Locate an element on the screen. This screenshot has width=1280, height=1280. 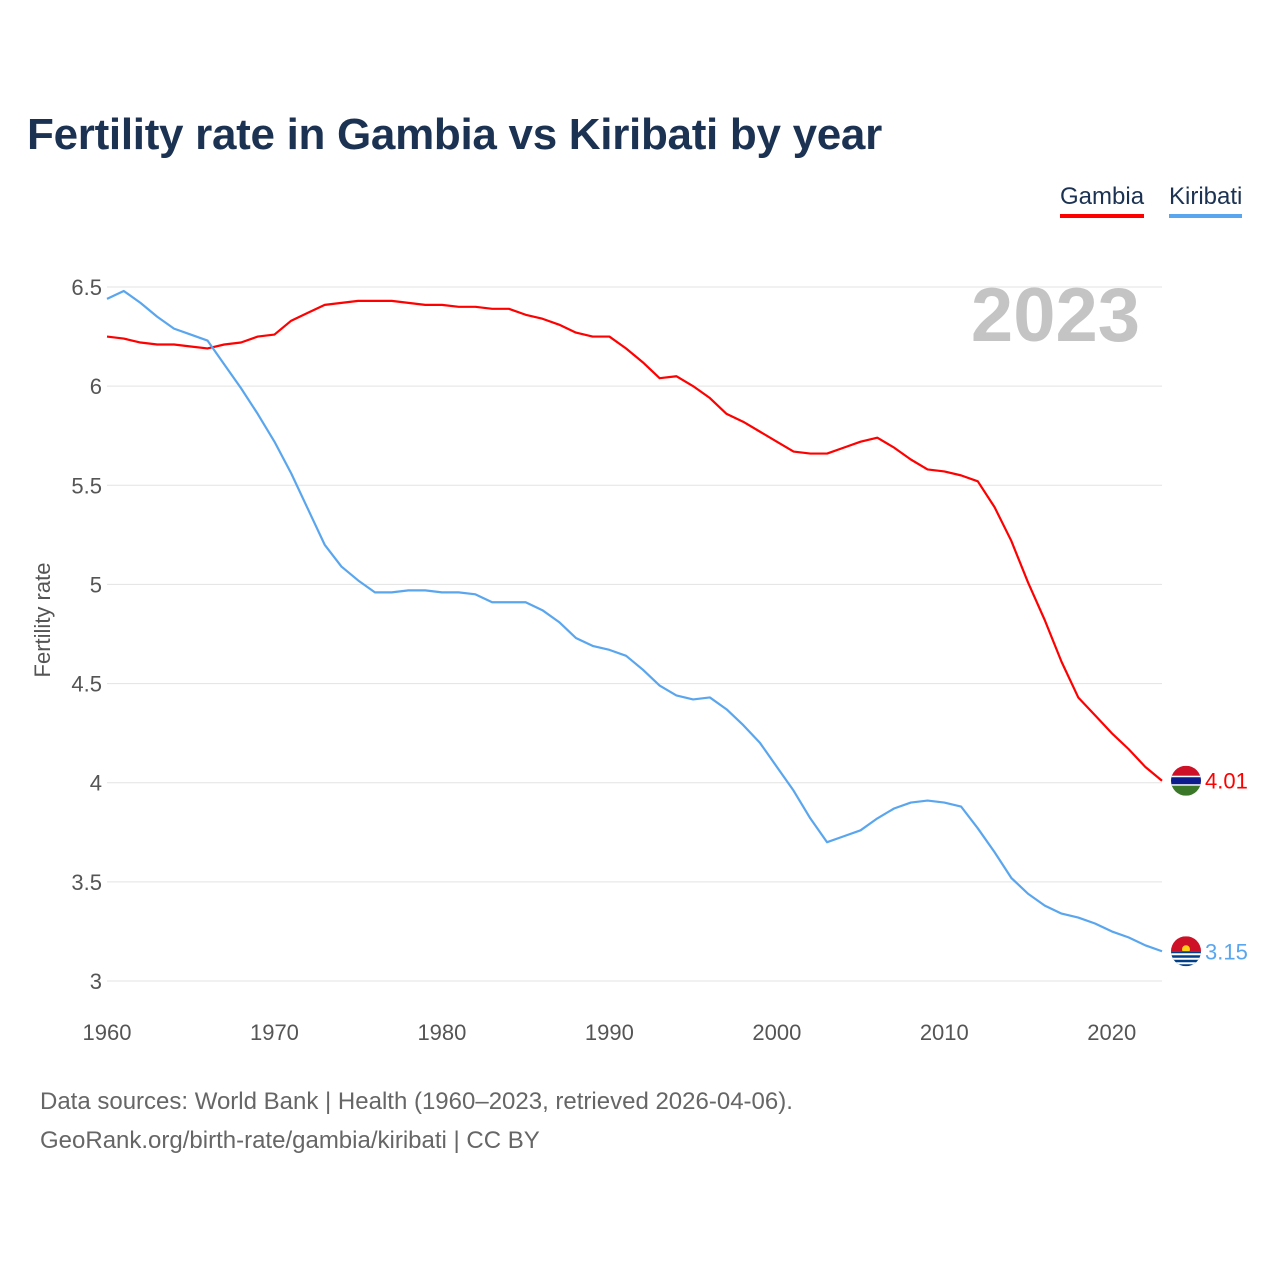
end-value-label: 3.15 is located at coordinates (1226, 951).